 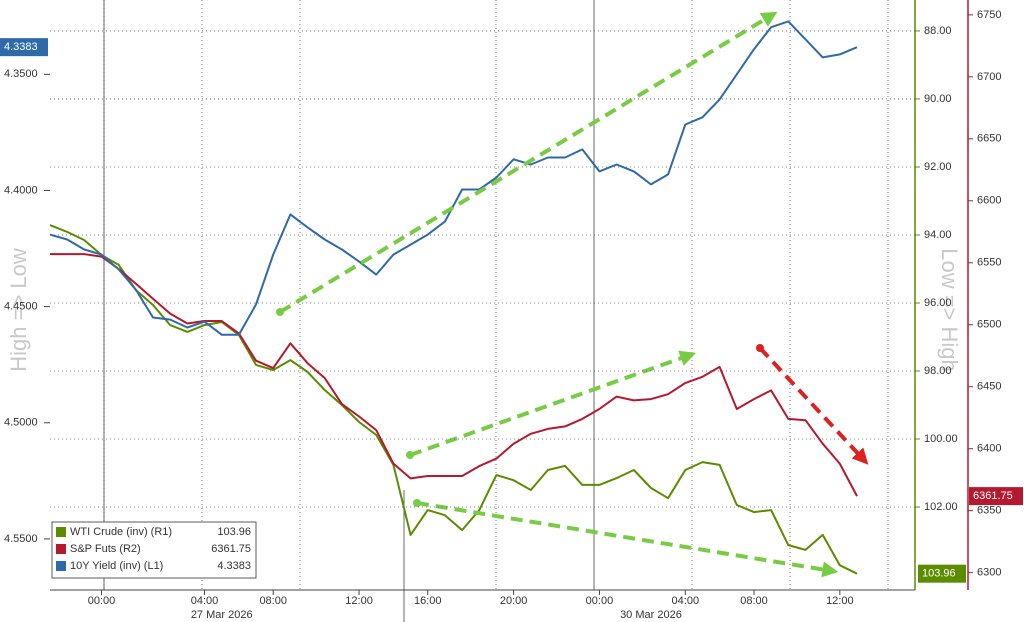 I want to click on y3-tick-label: 6500, so click(x=989, y=325).